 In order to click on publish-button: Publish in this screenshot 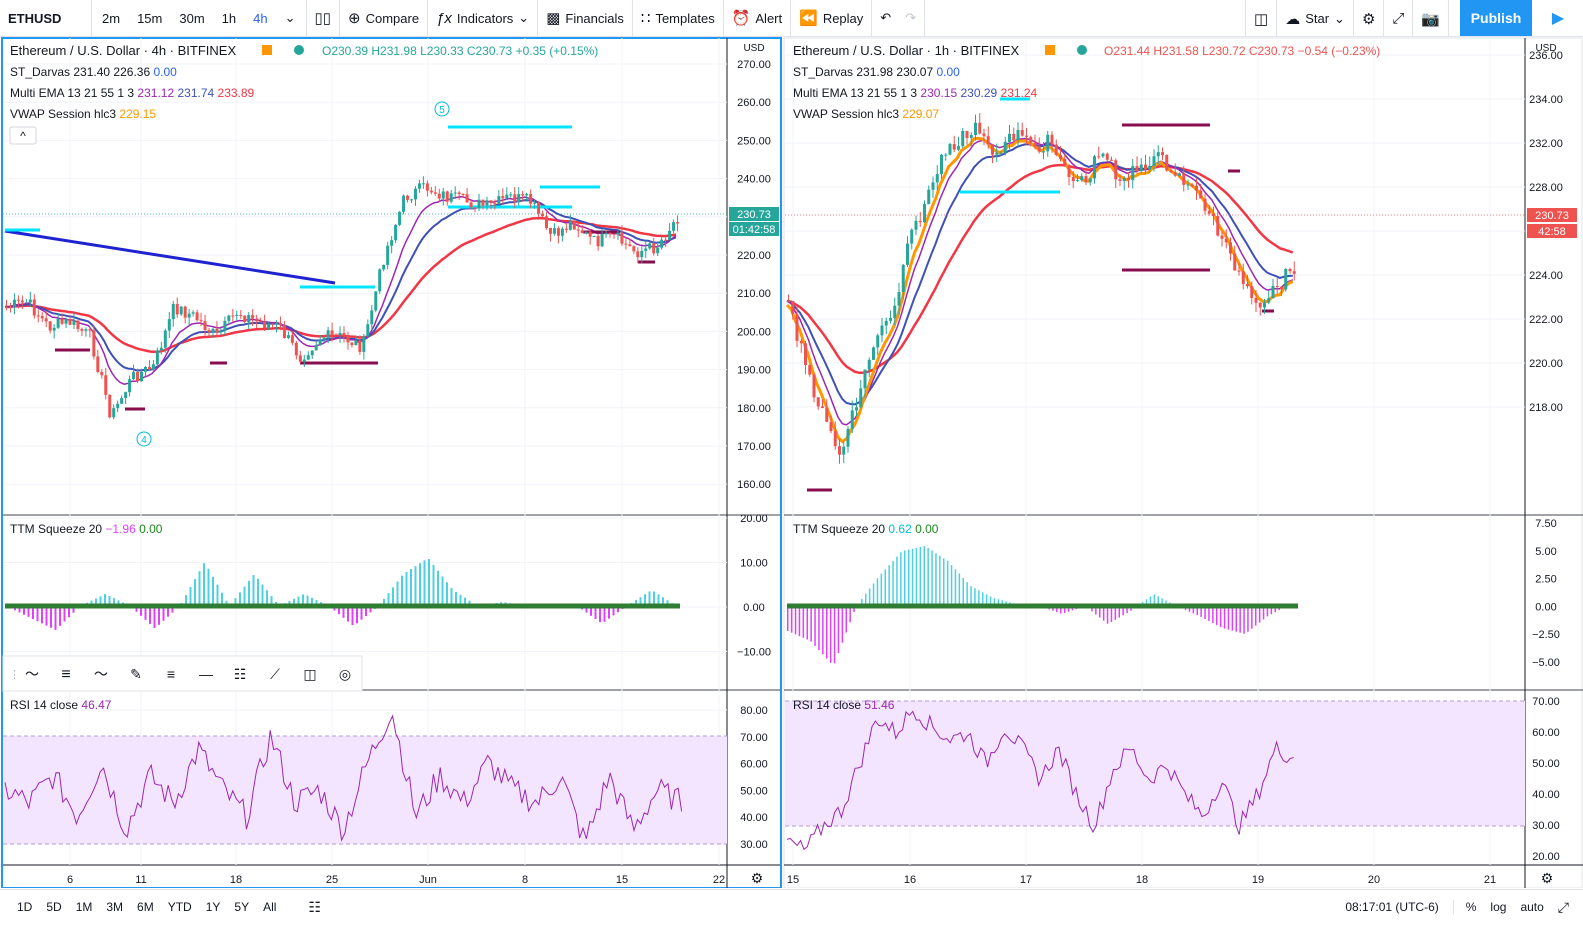, I will do `click(1496, 18)`.